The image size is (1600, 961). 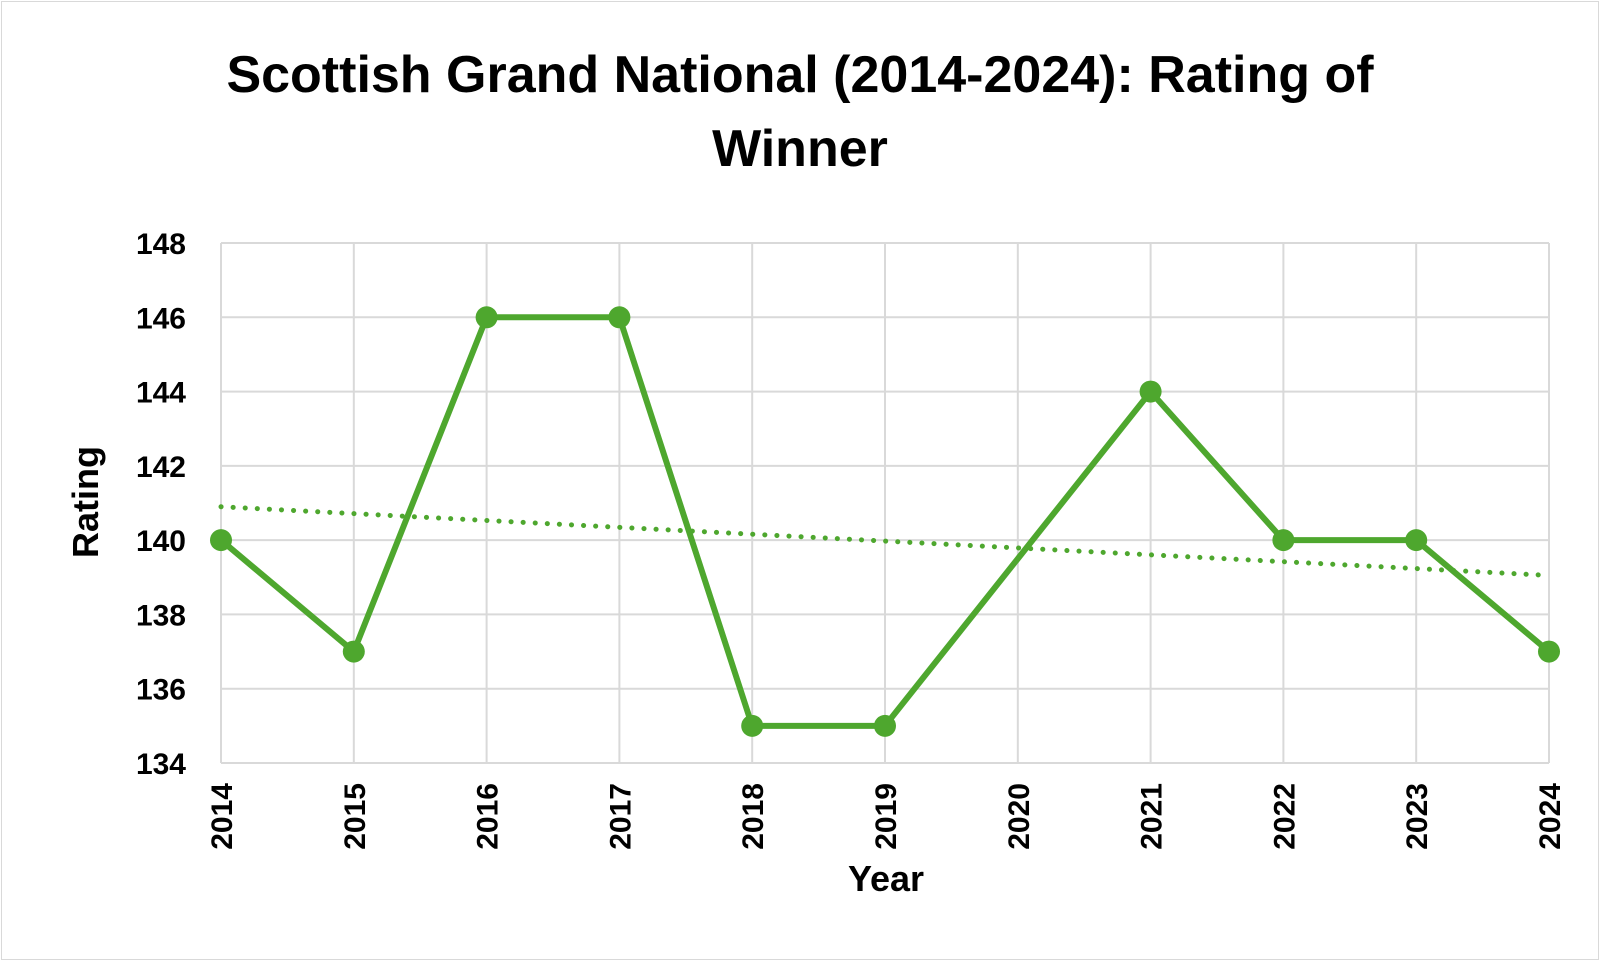 I want to click on trendline, so click(x=885, y=541).